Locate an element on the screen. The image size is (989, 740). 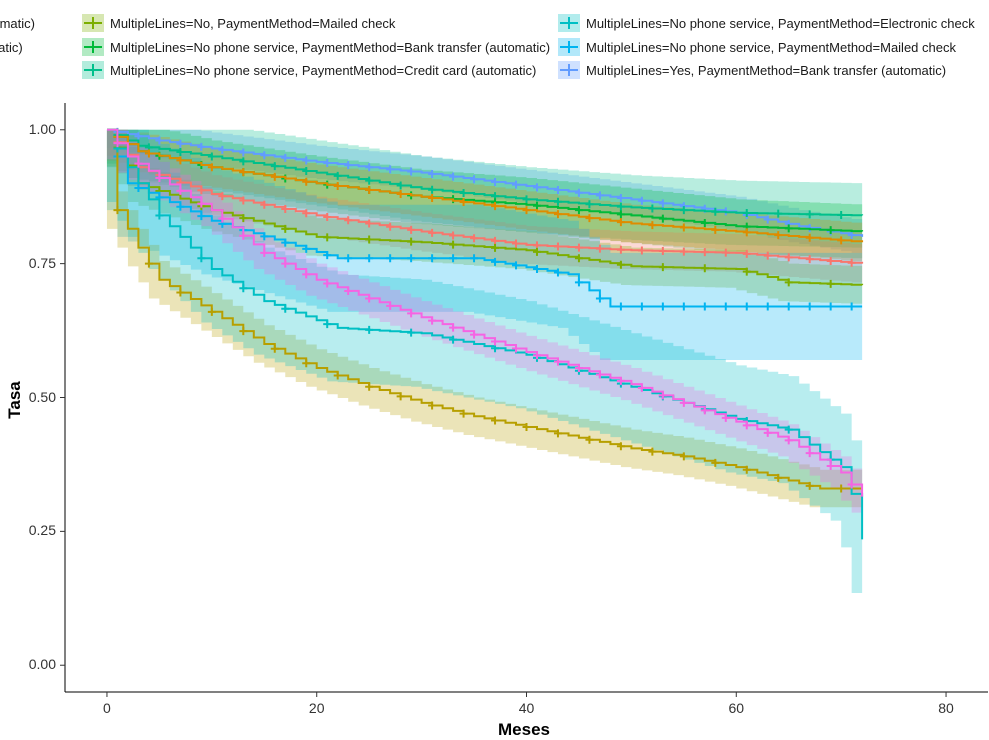
legend-item: automatic) is located at coordinates (11, 47).